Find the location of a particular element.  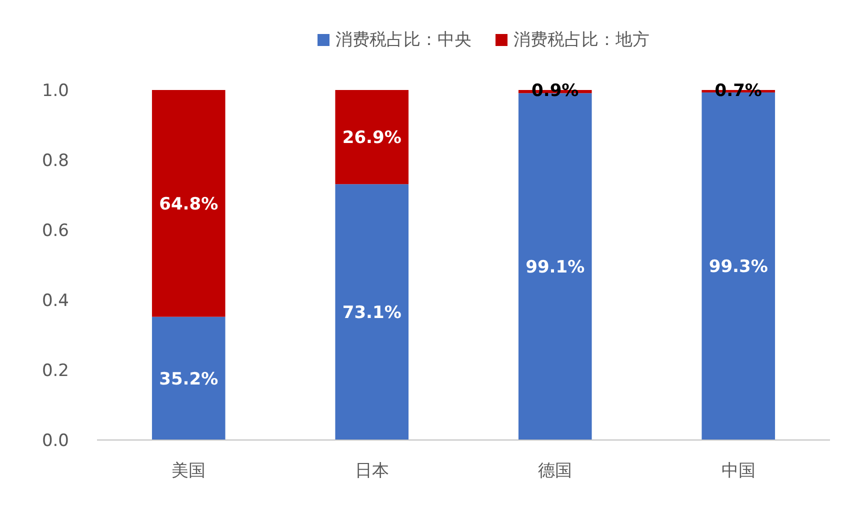

x-tick-label: 中国 is located at coordinates (738, 471).